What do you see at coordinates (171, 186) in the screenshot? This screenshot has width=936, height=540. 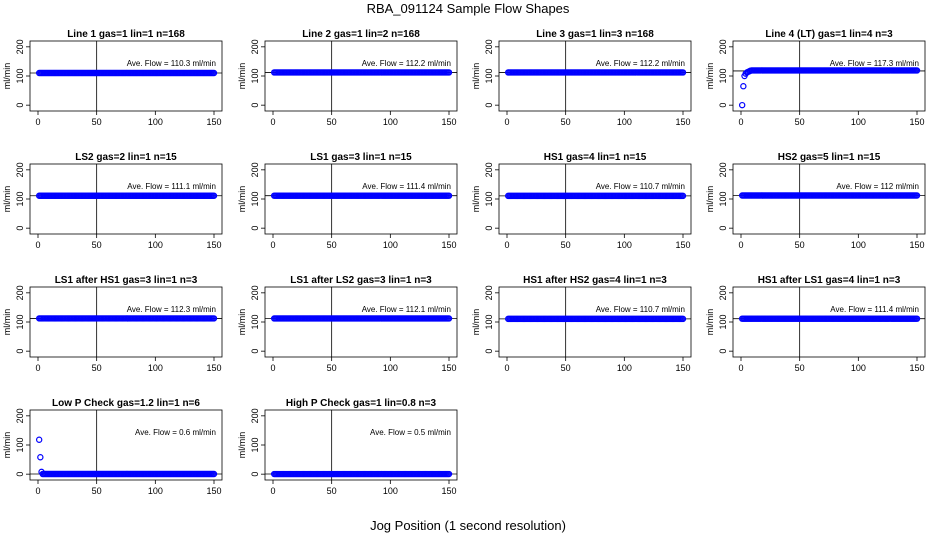 I see `average-flow-annotation: Ave. Flow = 111.1 ml/min` at bounding box center [171, 186].